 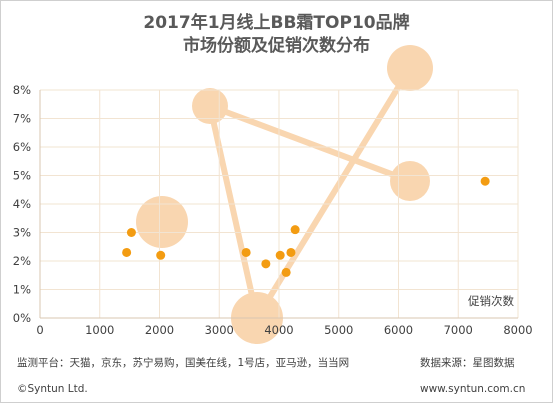 What do you see at coordinates (22, 261) in the screenshot?
I see `y-tick-label: 2%` at bounding box center [22, 261].